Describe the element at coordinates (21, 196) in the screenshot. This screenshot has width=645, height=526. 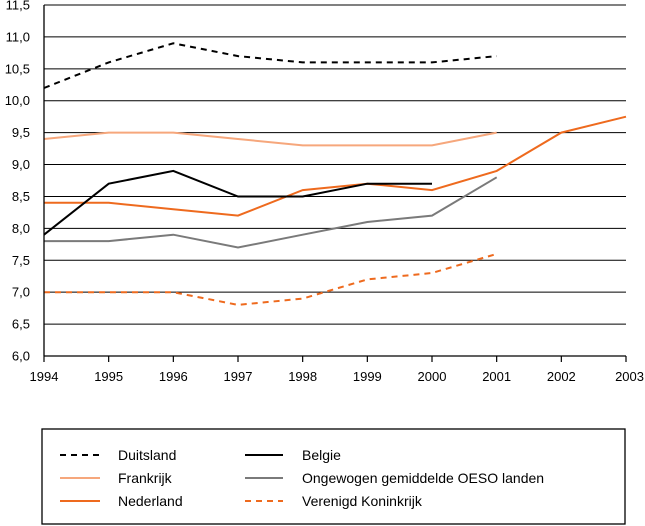
I see `y-tick-label: 8,5` at that location.